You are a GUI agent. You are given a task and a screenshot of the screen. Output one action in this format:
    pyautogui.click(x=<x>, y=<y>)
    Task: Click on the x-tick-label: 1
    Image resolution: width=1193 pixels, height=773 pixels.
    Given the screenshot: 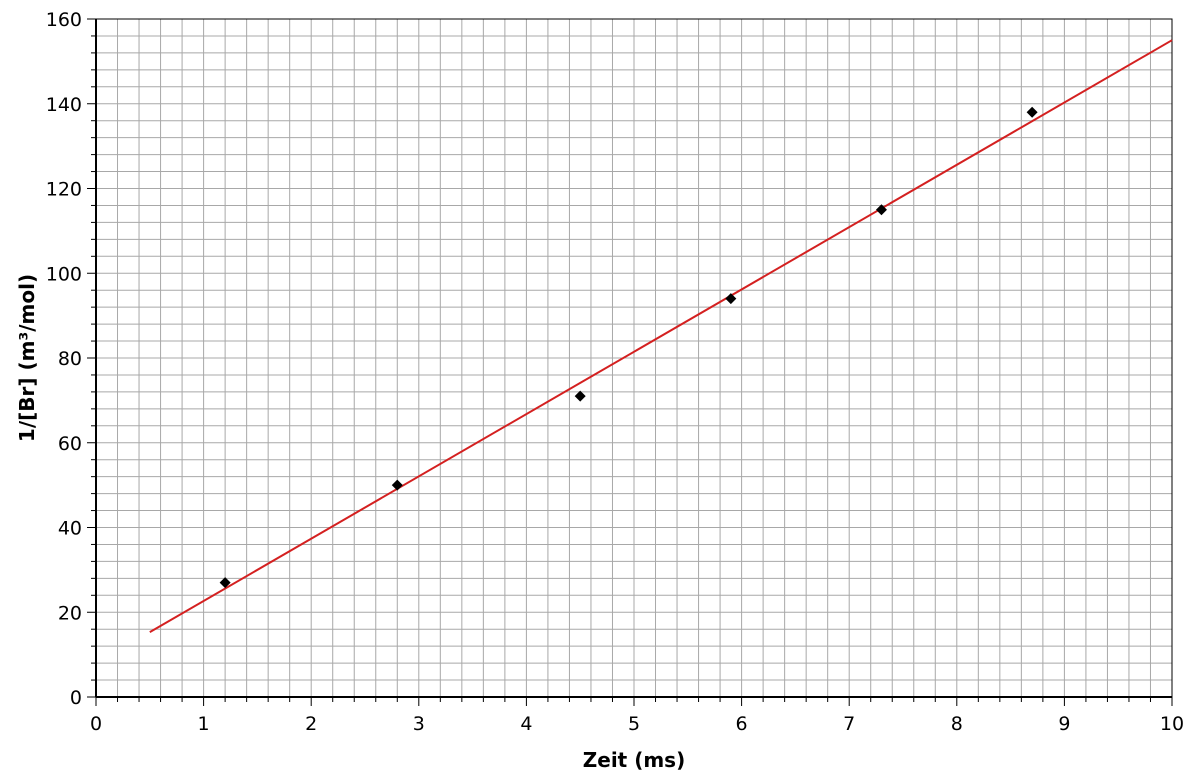 What is the action you would take?
    pyautogui.click(x=204, y=724)
    